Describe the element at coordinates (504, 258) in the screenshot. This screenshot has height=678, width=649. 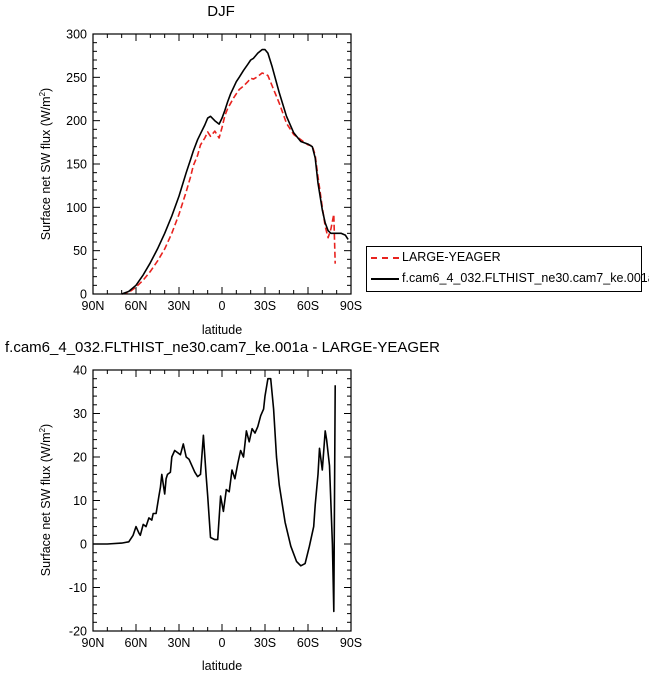
I see `legend-item-large-yeager: LARGE-YEAGER` at that location.